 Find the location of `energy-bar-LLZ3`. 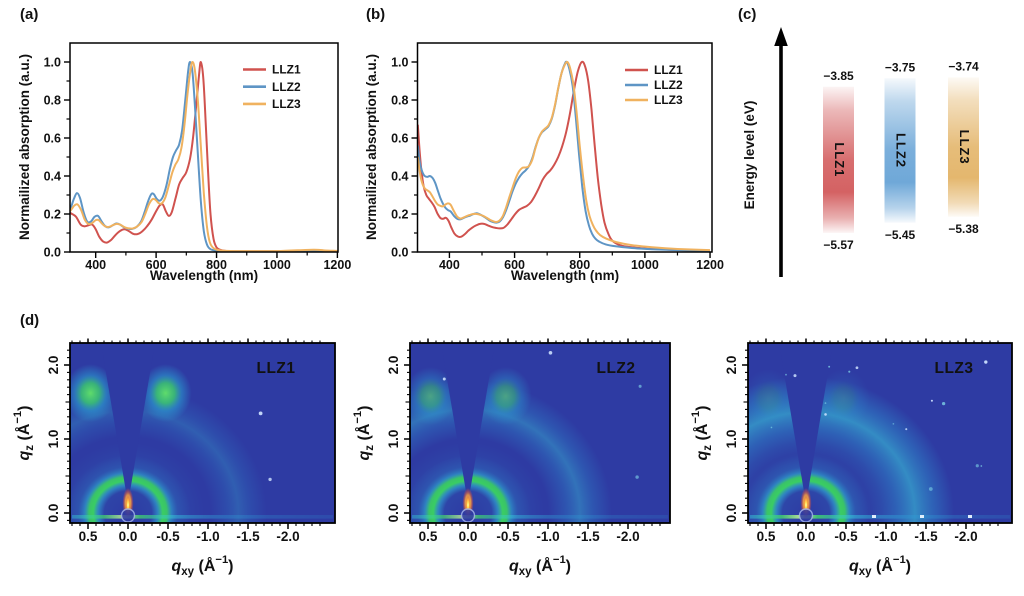

energy-bar-LLZ3 is located at coordinates (963, 147).